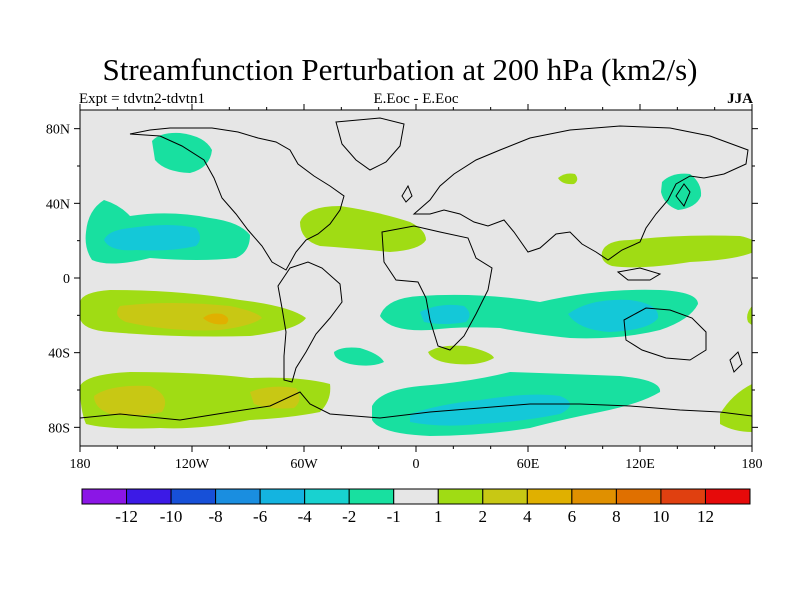  What do you see at coordinates (416, 99) in the screenshot?
I see `case-label: E.Eoc - E.Eoc` at bounding box center [416, 99].